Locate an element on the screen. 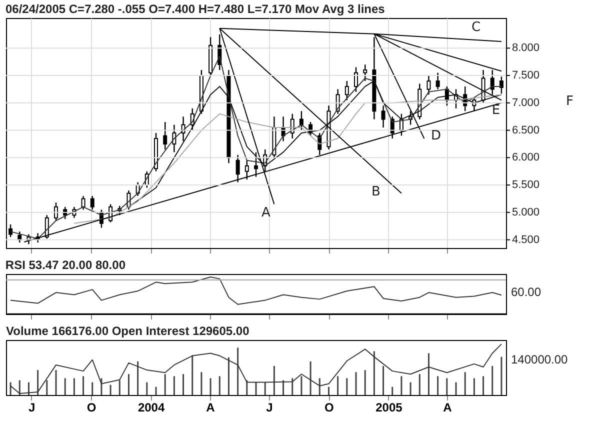  y-tick-label: 6.500 is located at coordinates (526, 130).